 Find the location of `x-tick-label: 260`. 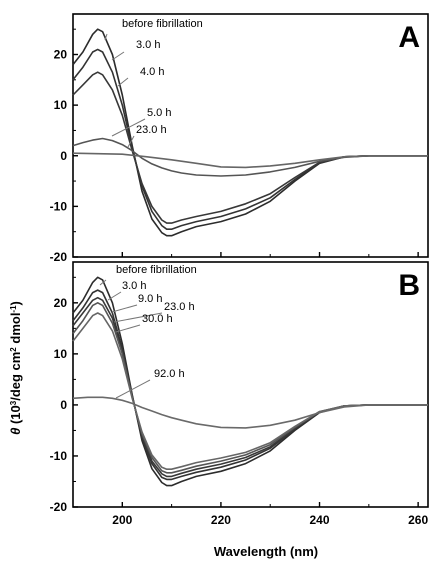

x-tick-label: 260 is located at coordinates (418, 520).